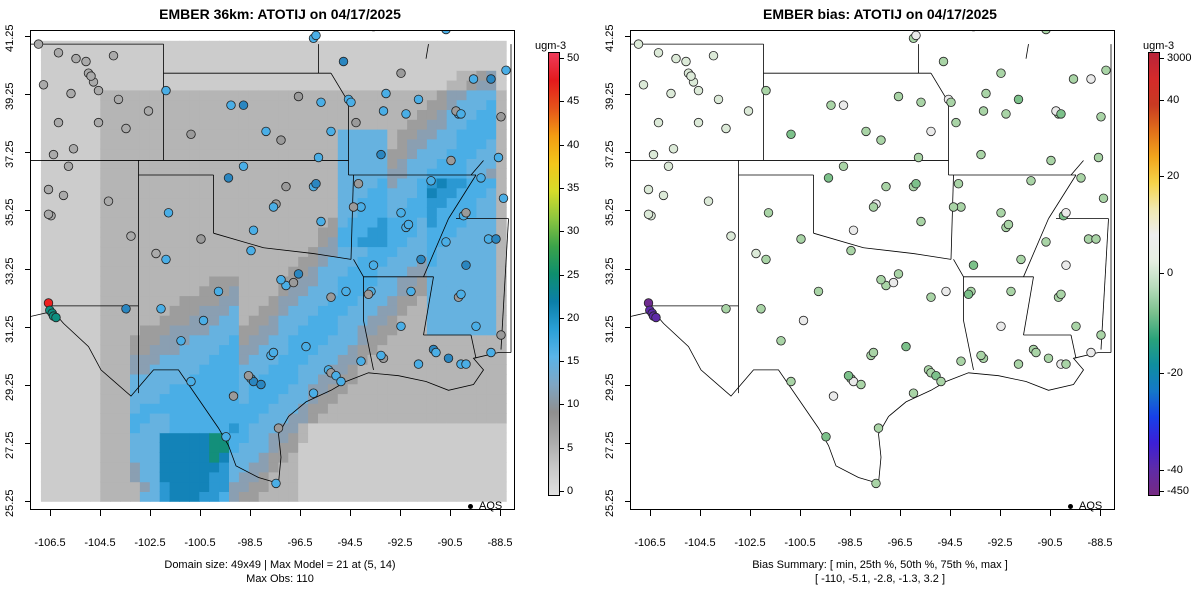 Image resolution: width=1200 pixels, height=600 pixels. I want to click on x-tick-label: -88.5, so click(1100, 543).